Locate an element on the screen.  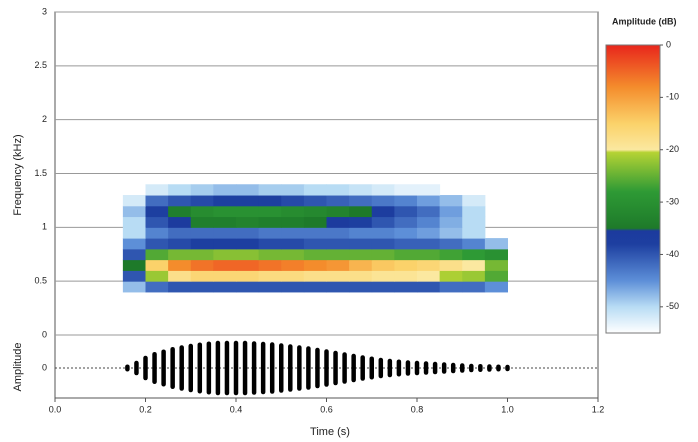
colorbar-label: Amplitude (dB) is located at coordinates (644, 21).